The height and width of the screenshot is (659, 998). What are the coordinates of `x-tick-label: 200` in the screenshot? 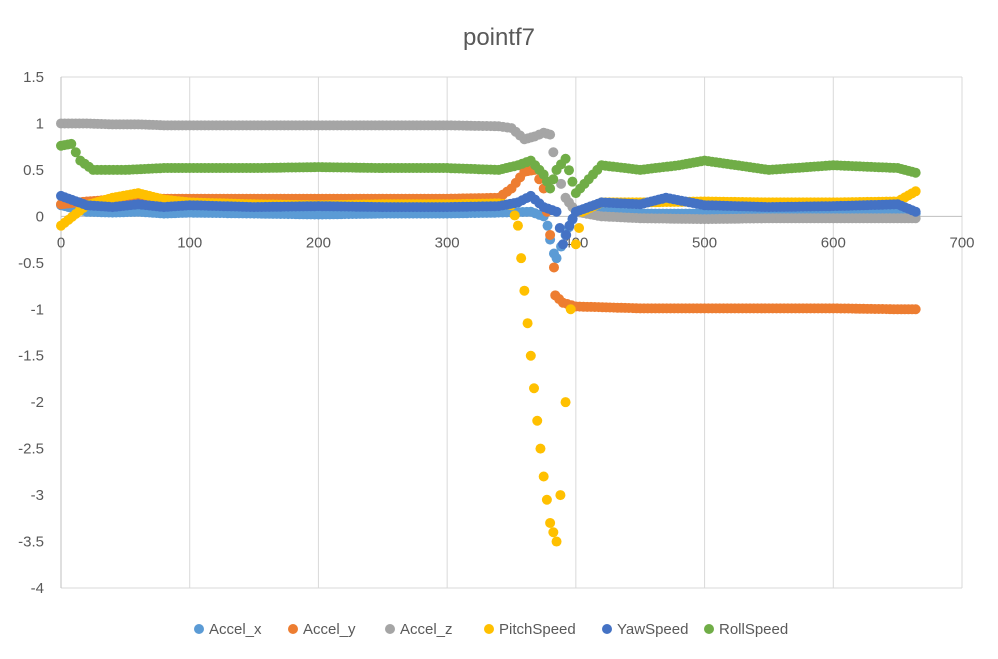 It's located at (318, 242).